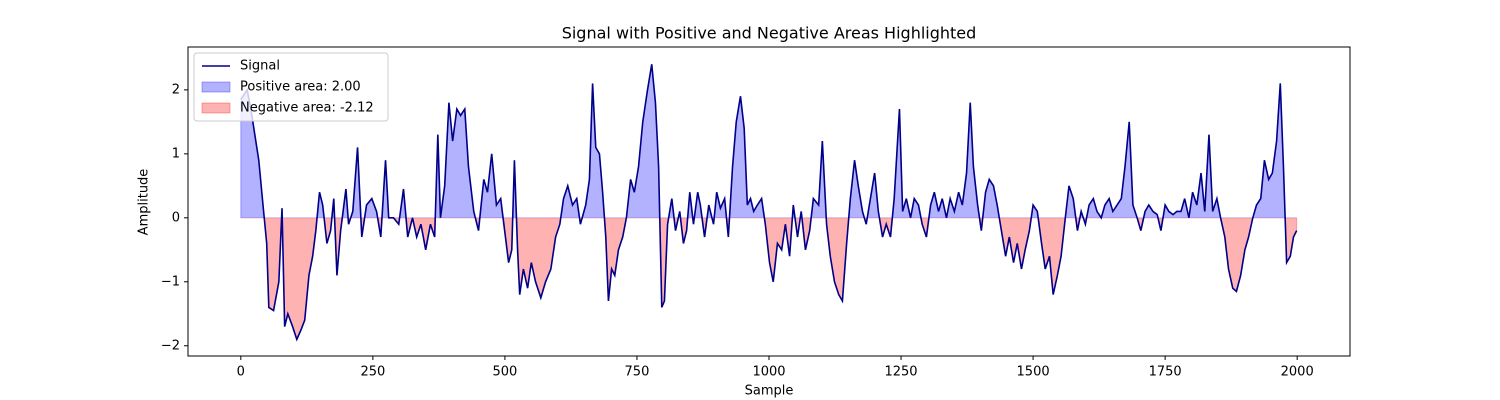 The width and height of the screenshot is (1500, 400). I want to click on y-tick-label: −2, so click(170, 345).